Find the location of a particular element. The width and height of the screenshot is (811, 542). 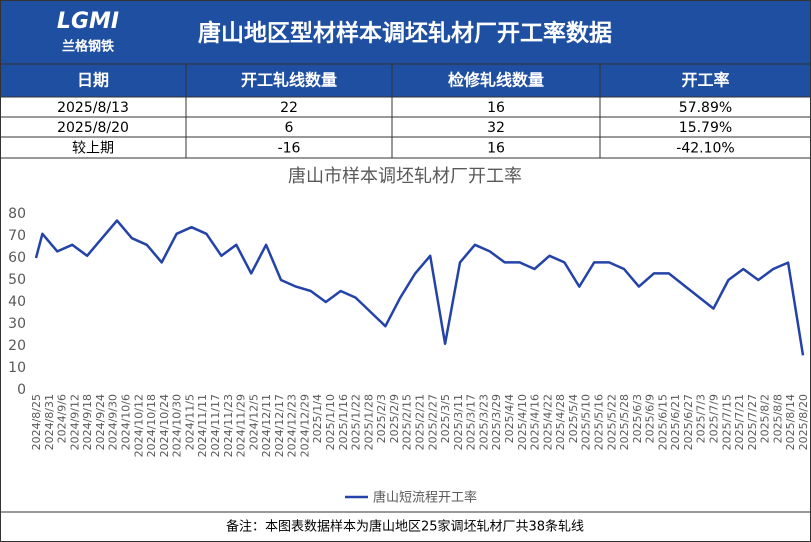

x-tick-label: 2025/4/28 is located at coordinates (560, 422).